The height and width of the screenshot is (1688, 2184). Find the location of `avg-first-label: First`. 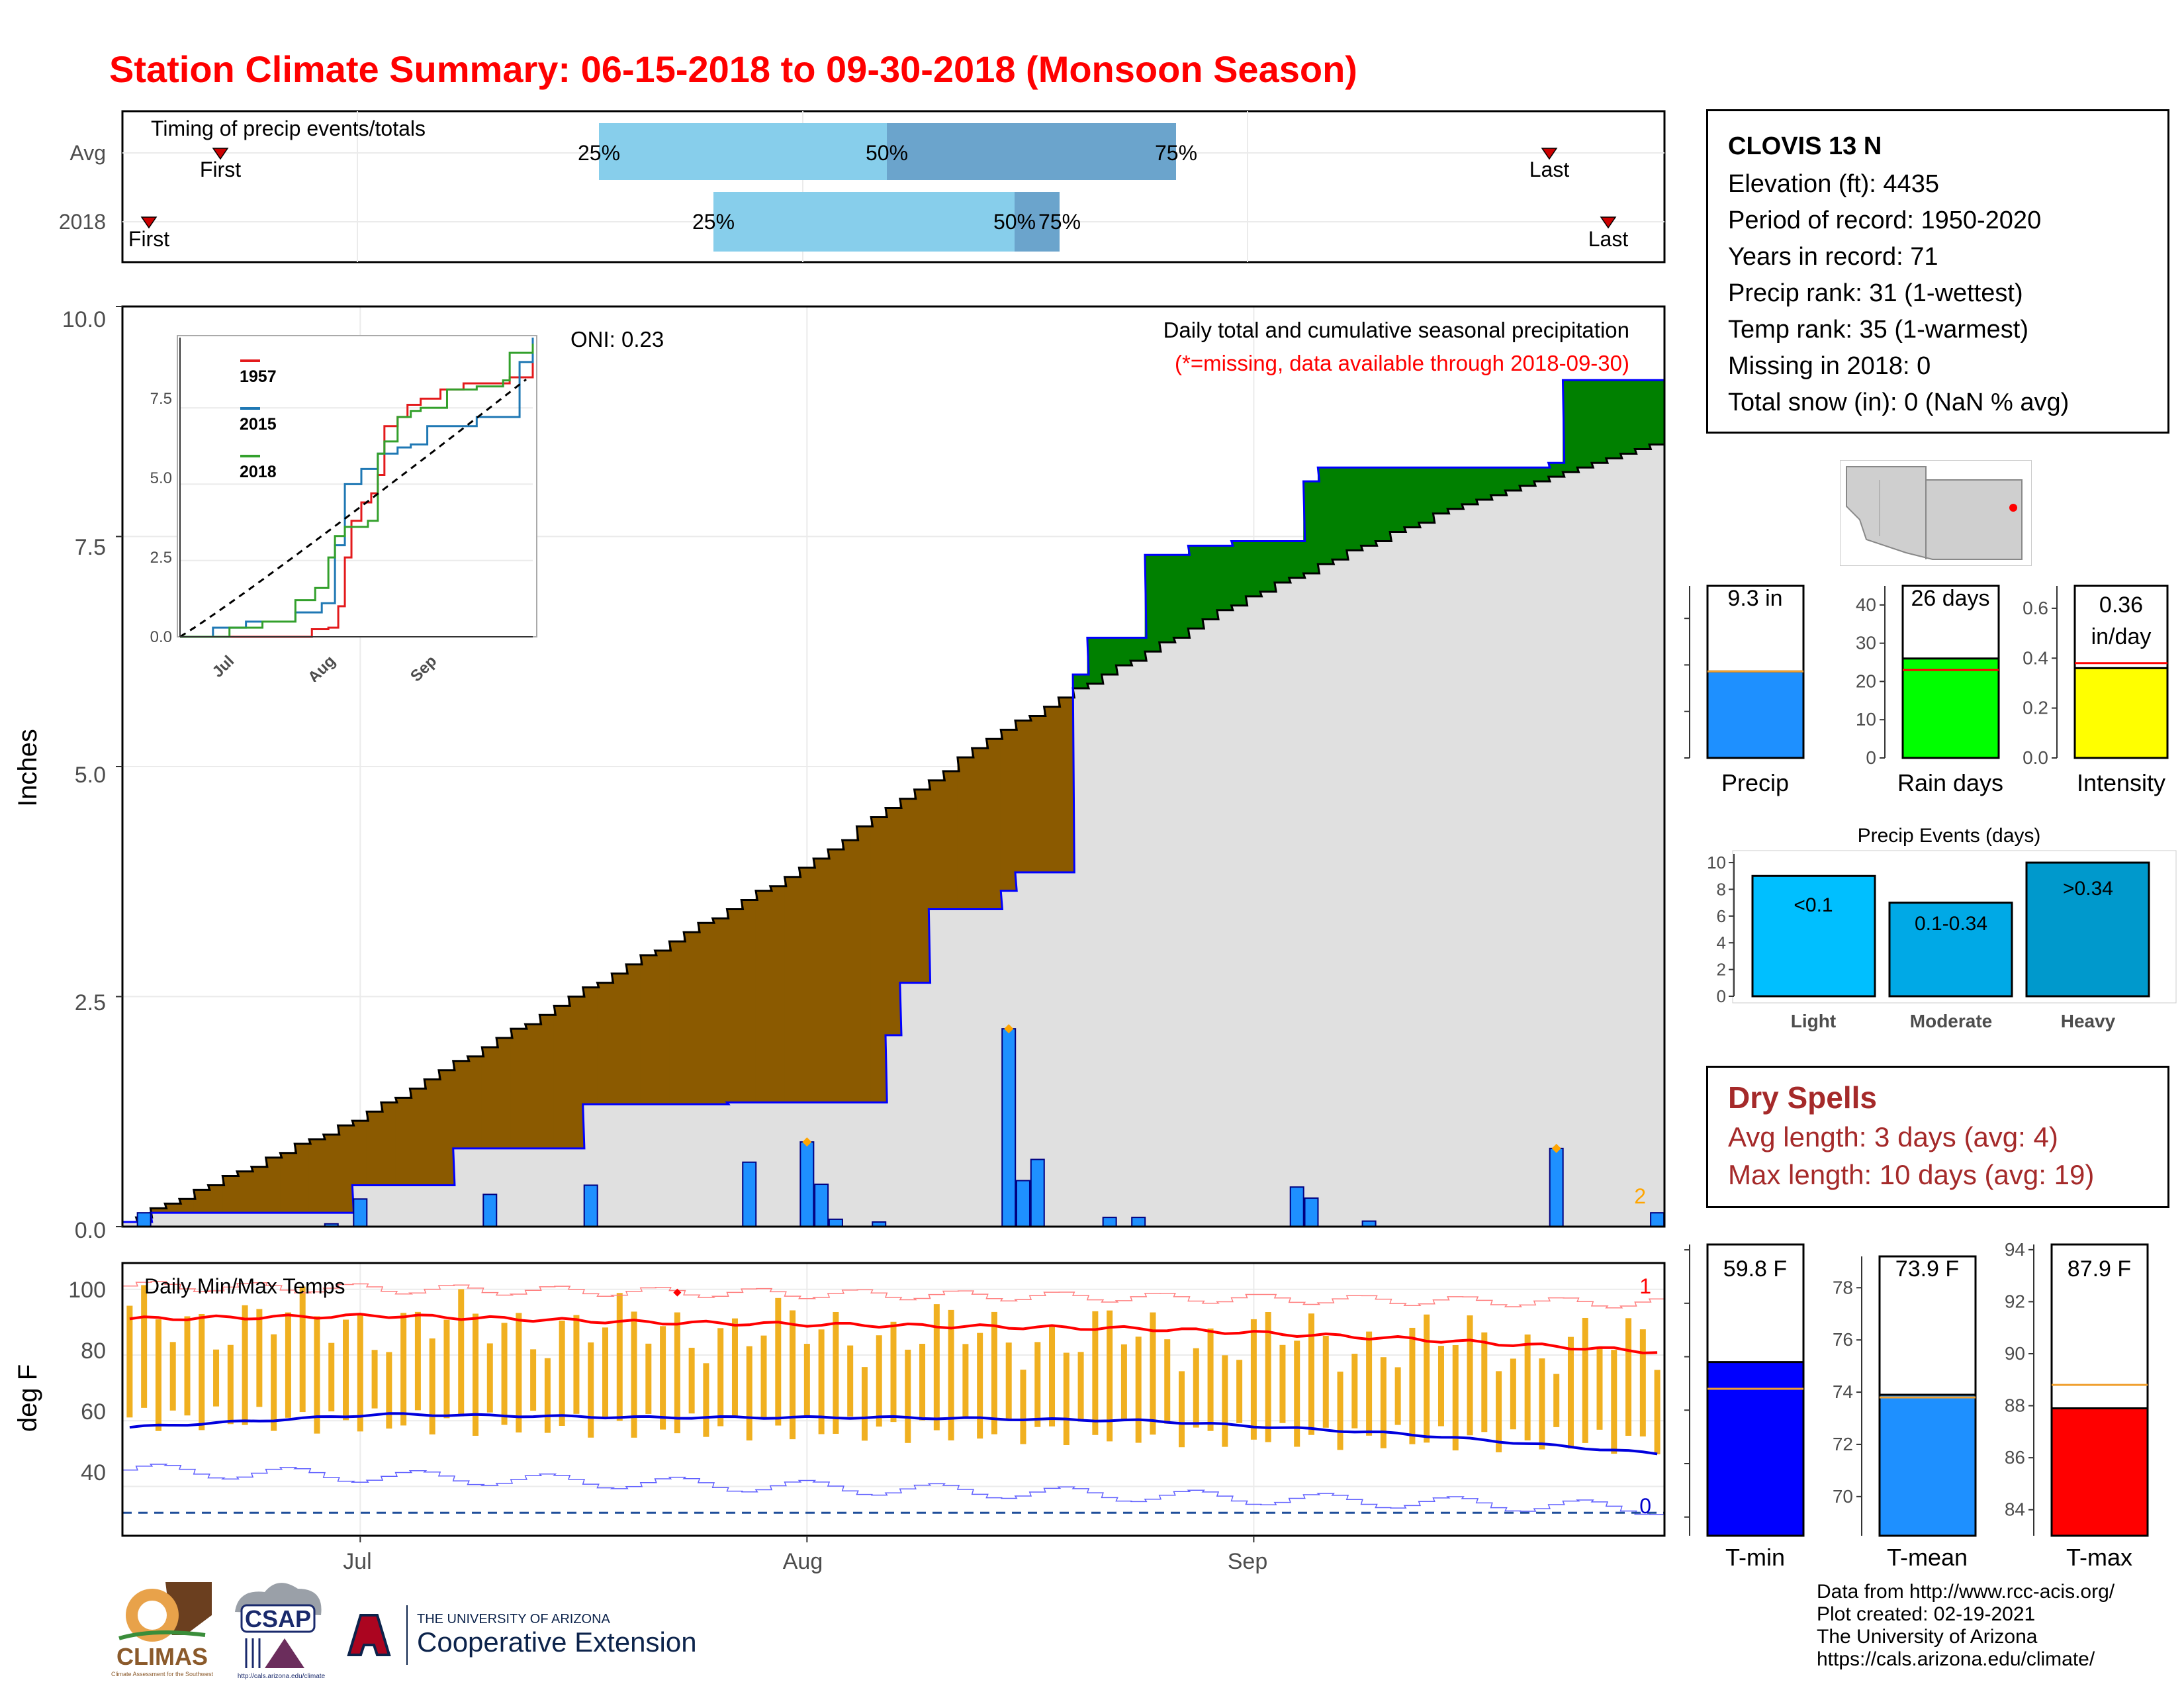

avg-first-label: First is located at coordinates (220, 169).